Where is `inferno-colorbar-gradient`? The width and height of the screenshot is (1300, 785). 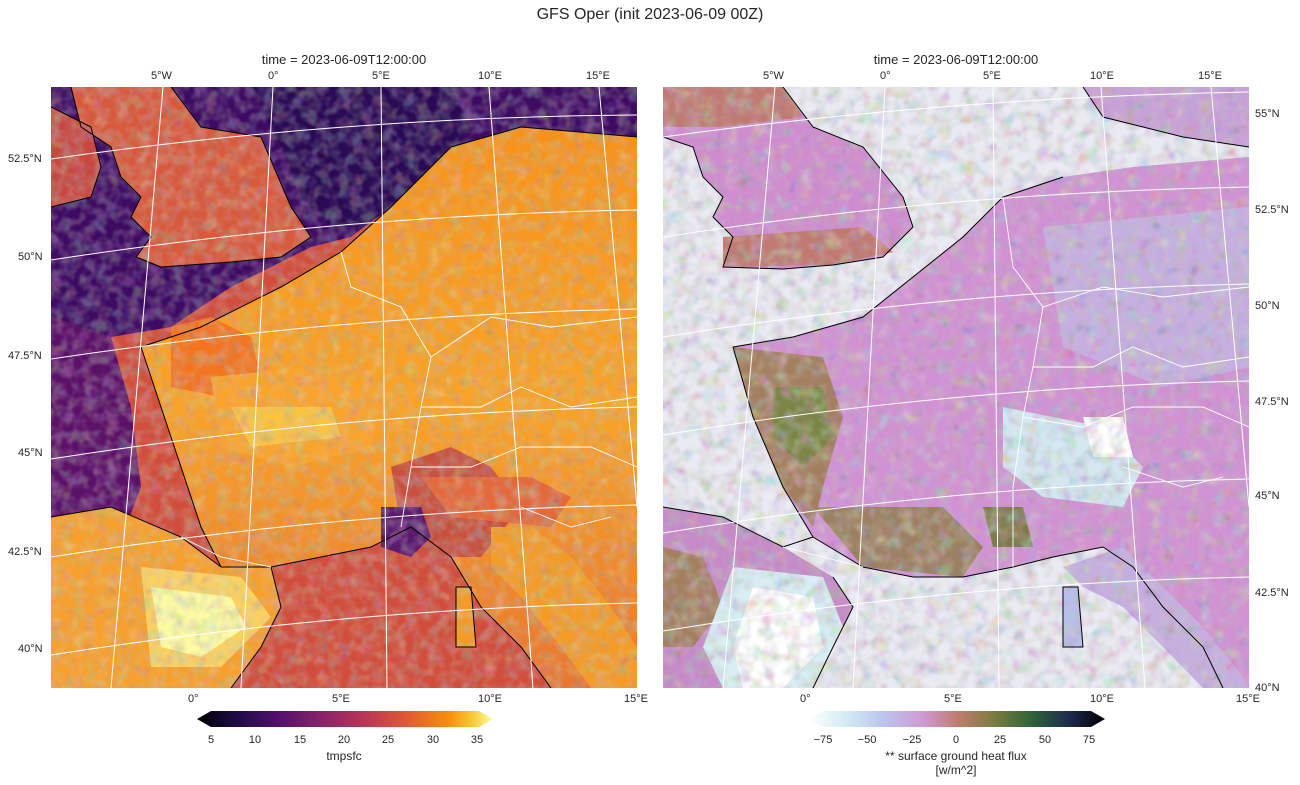 inferno-colorbar-gradient is located at coordinates (345, 719).